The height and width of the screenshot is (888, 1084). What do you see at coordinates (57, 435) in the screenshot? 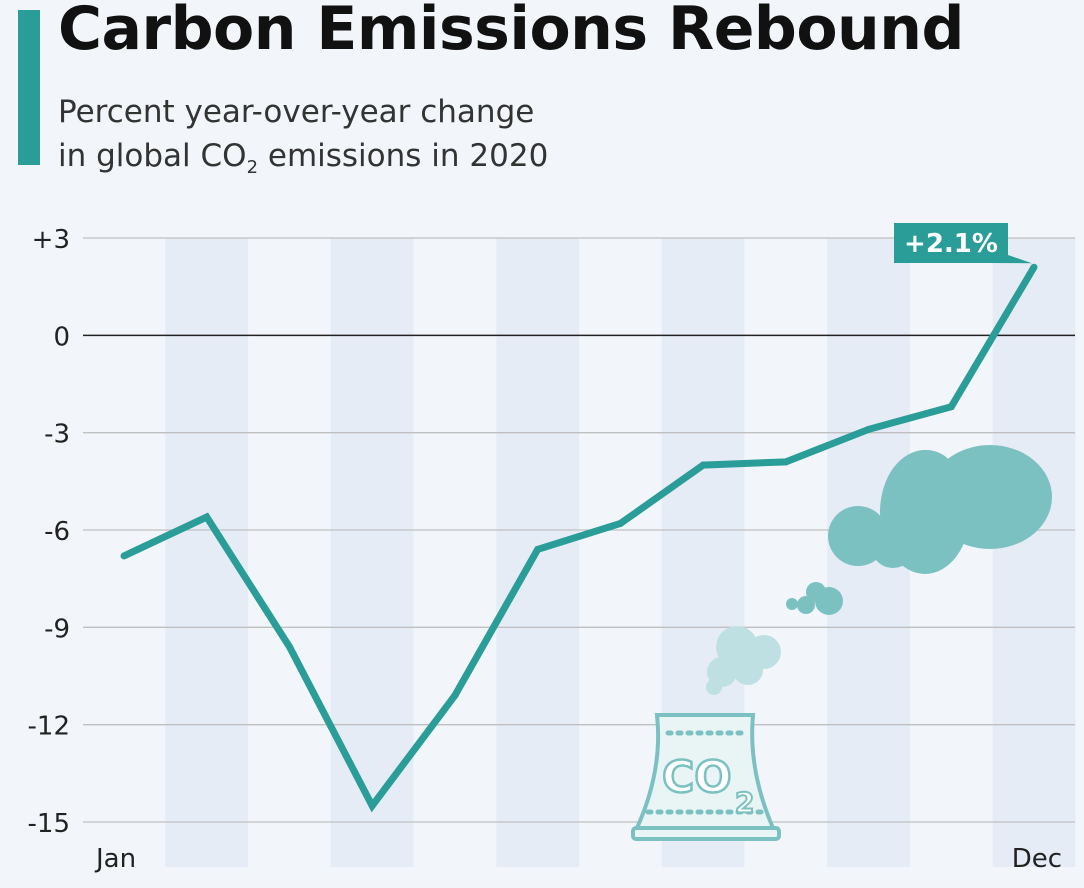
I see `y-tick-label: -3` at bounding box center [57, 435].